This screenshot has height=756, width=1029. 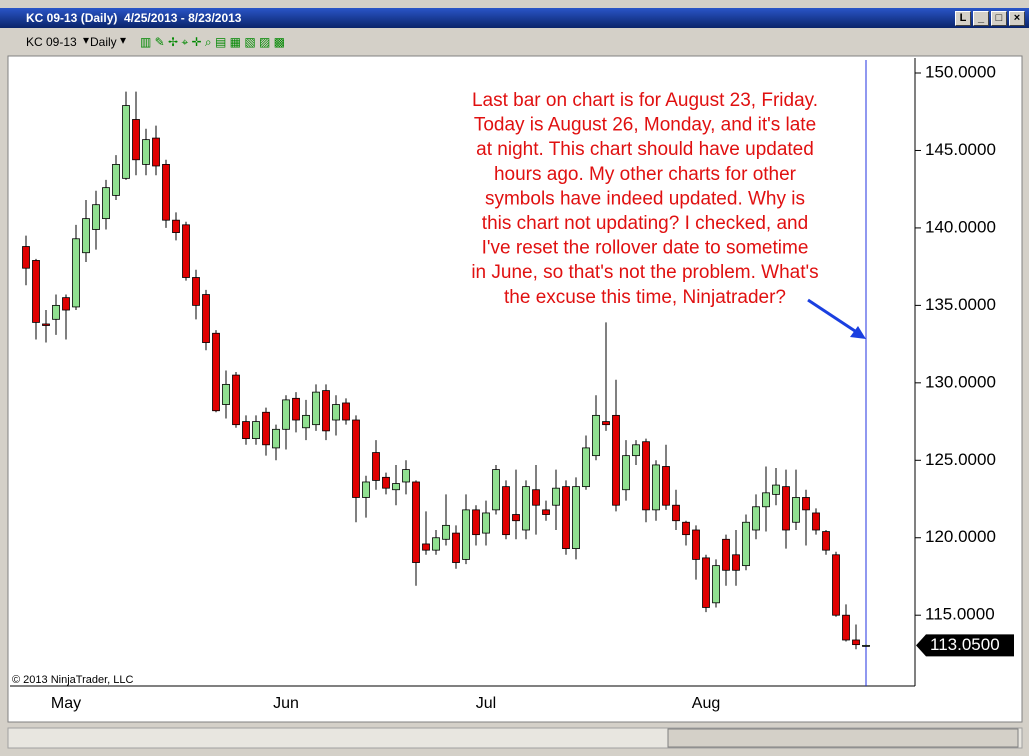 What do you see at coordinates (51, 42) in the screenshot?
I see `instrument-selector: KC 09-13` at bounding box center [51, 42].